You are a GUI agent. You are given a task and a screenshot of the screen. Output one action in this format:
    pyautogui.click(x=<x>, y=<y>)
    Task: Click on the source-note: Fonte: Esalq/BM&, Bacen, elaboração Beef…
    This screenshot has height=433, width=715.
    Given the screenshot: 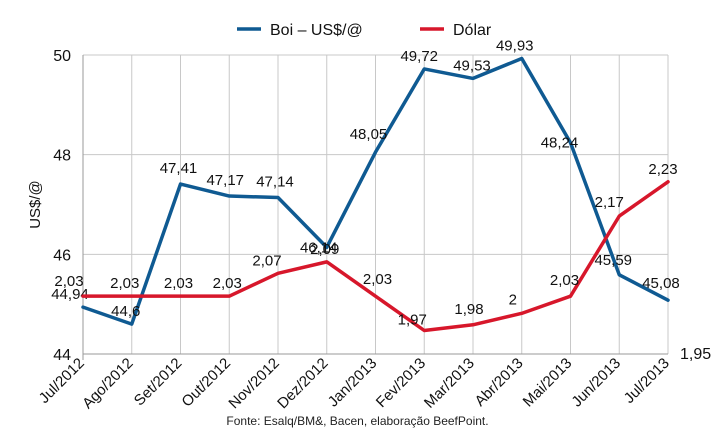 What is the action you would take?
    pyautogui.click(x=357, y=421)
    